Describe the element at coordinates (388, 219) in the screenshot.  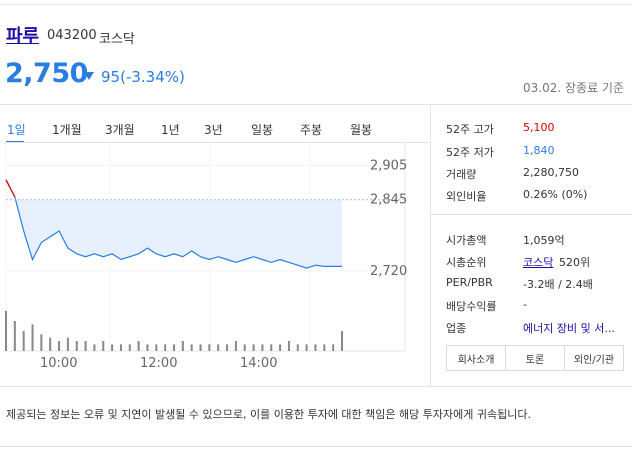
I see `y-axis-ticks: 2,905 2,845 2,720` at that location.